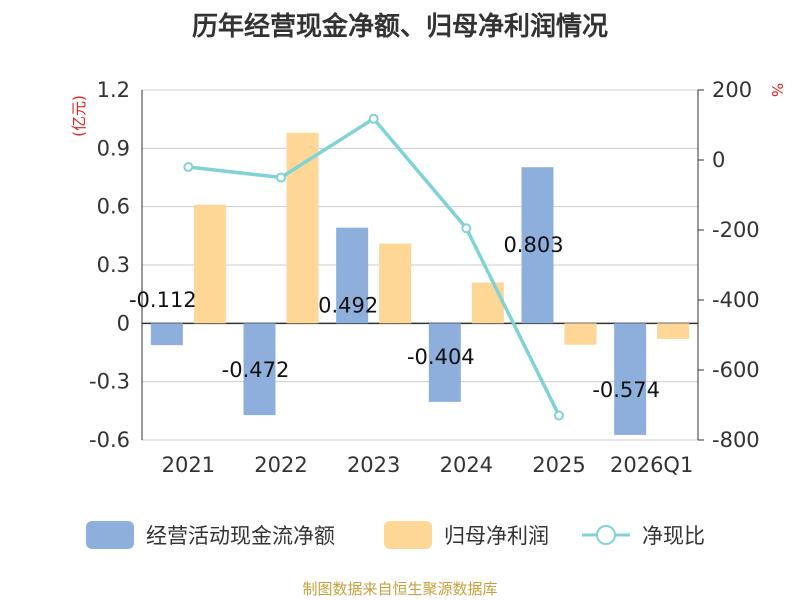 This screenshot has width=800, height=600. I want to click on x-tick-label: 2026Q1, so click(651, 465).